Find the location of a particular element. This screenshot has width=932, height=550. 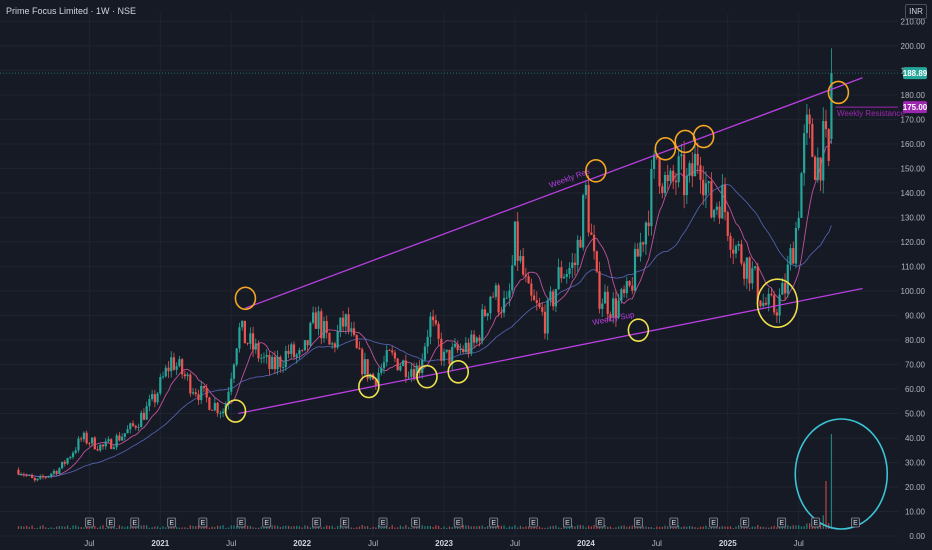

volume-spike-circle is located at coordinates (841, 474).